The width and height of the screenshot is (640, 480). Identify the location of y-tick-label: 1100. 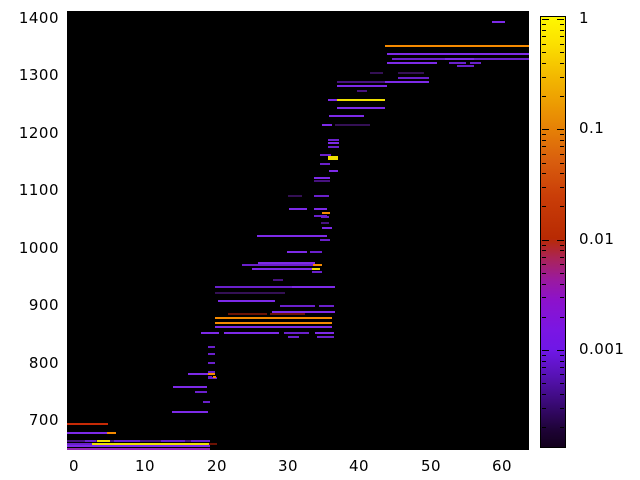
(38, 190).